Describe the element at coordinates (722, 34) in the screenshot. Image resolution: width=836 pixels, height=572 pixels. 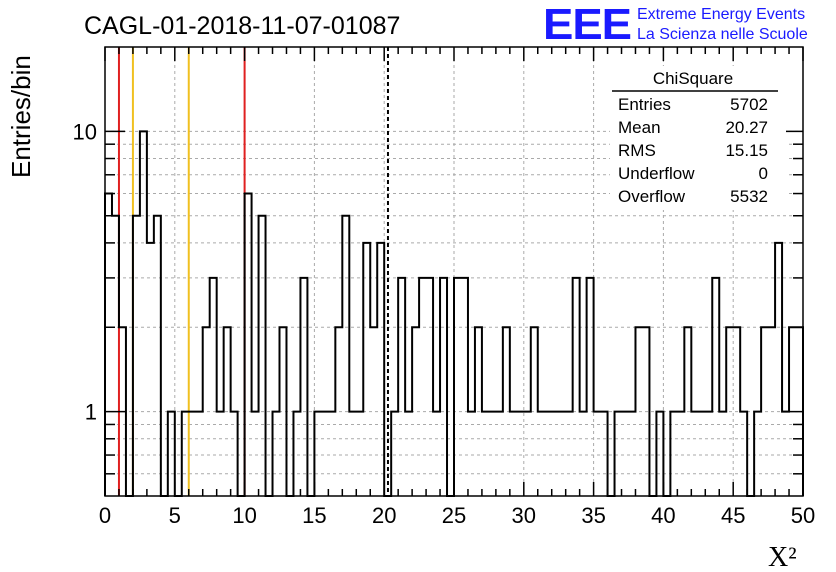
I see `logo-line2: La Scienza nelle Scuole` at that location.